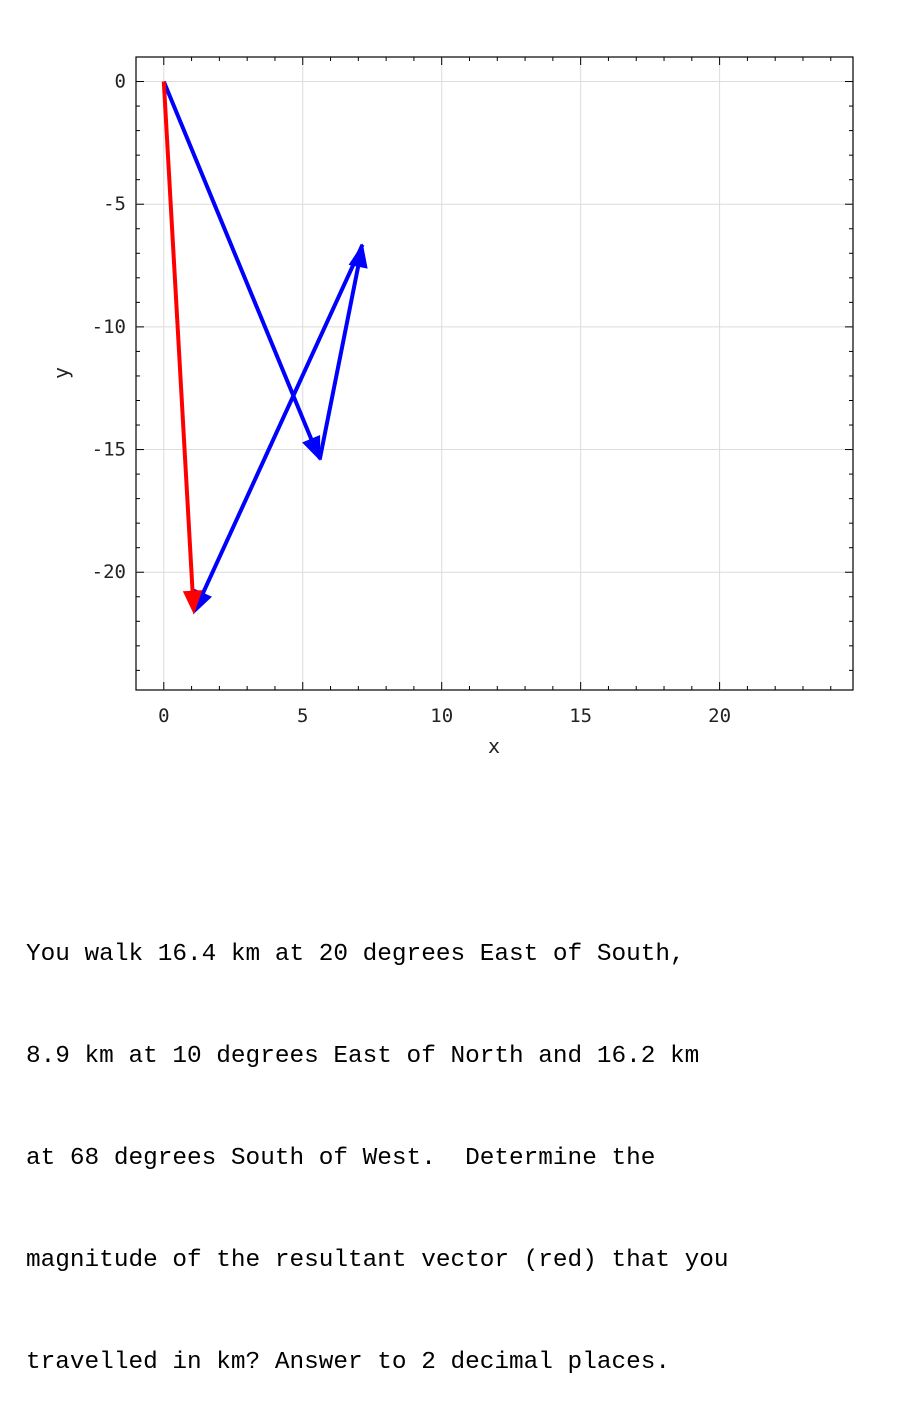  Describe the element at coordinates (163, 716) in the screenshot. I see `x-tick-label: 0` at that location.